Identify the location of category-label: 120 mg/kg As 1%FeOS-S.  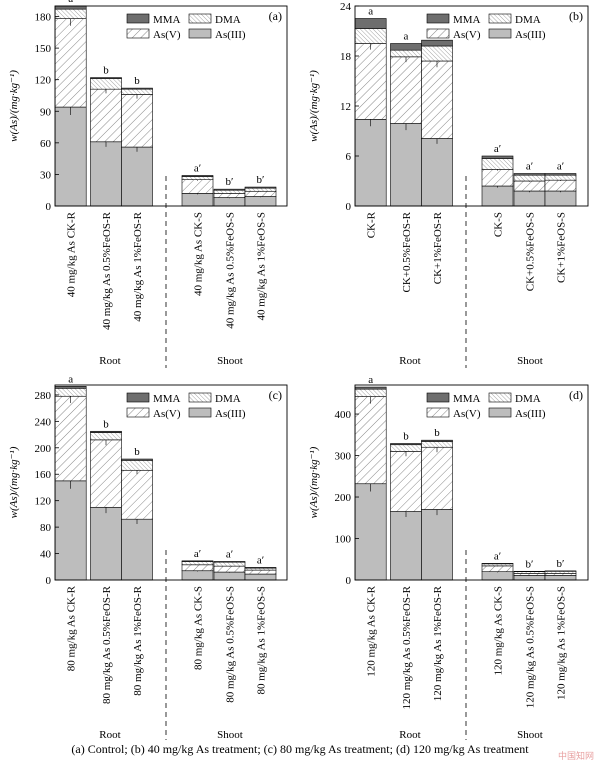
(562, 643).